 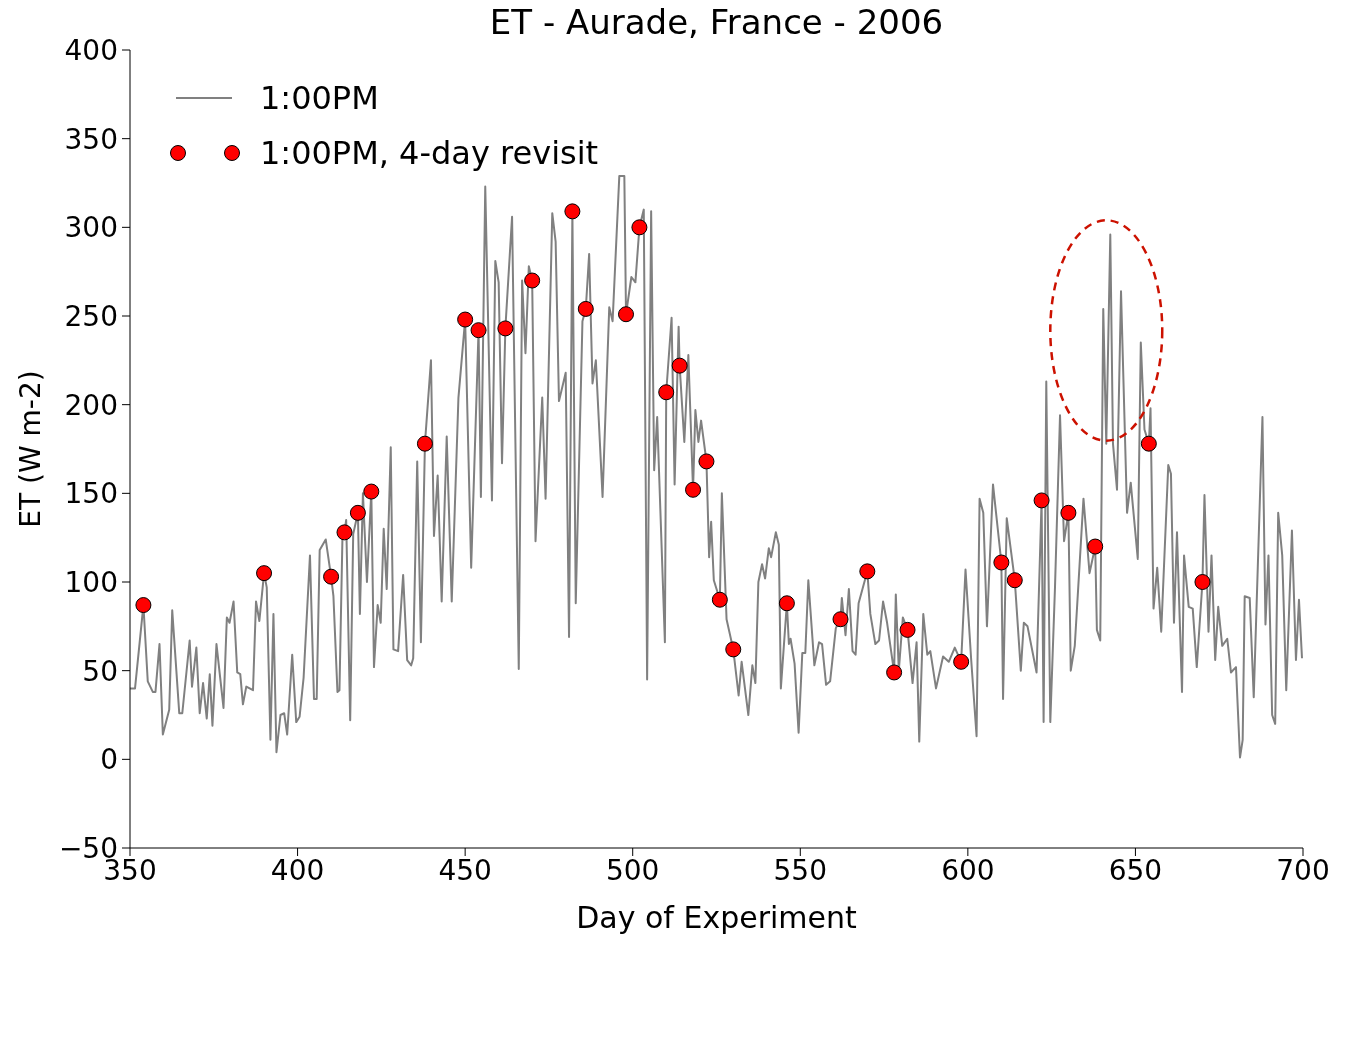 I want to click on y-tick-label: 200, so click(x=91, y=405).